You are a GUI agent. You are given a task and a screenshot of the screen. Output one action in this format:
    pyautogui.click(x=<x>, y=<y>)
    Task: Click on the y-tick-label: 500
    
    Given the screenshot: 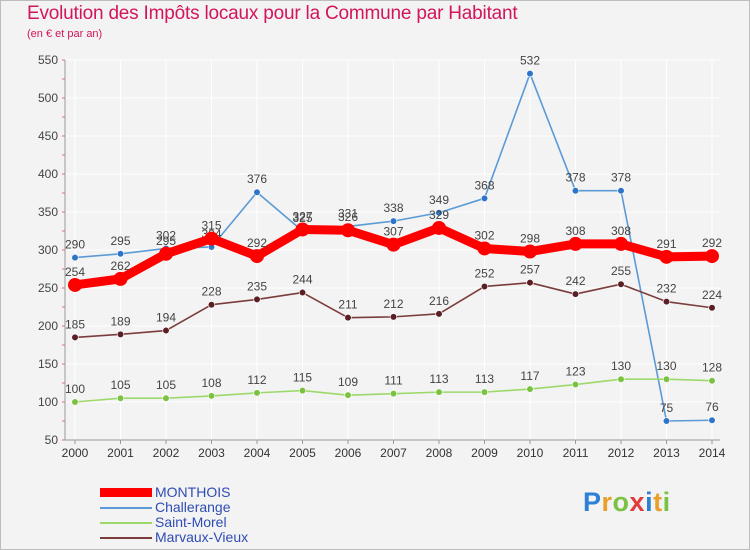 What is the action you would take?
    pyautogui.click(x=48, y=98)
    